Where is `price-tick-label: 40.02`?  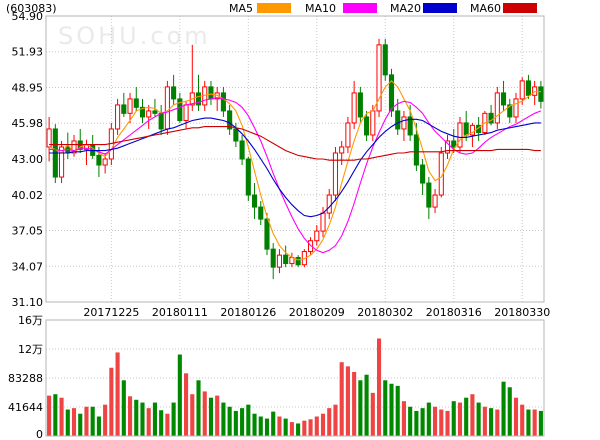
price-tick-label: 40.02 is located at coordinates (28, 195).